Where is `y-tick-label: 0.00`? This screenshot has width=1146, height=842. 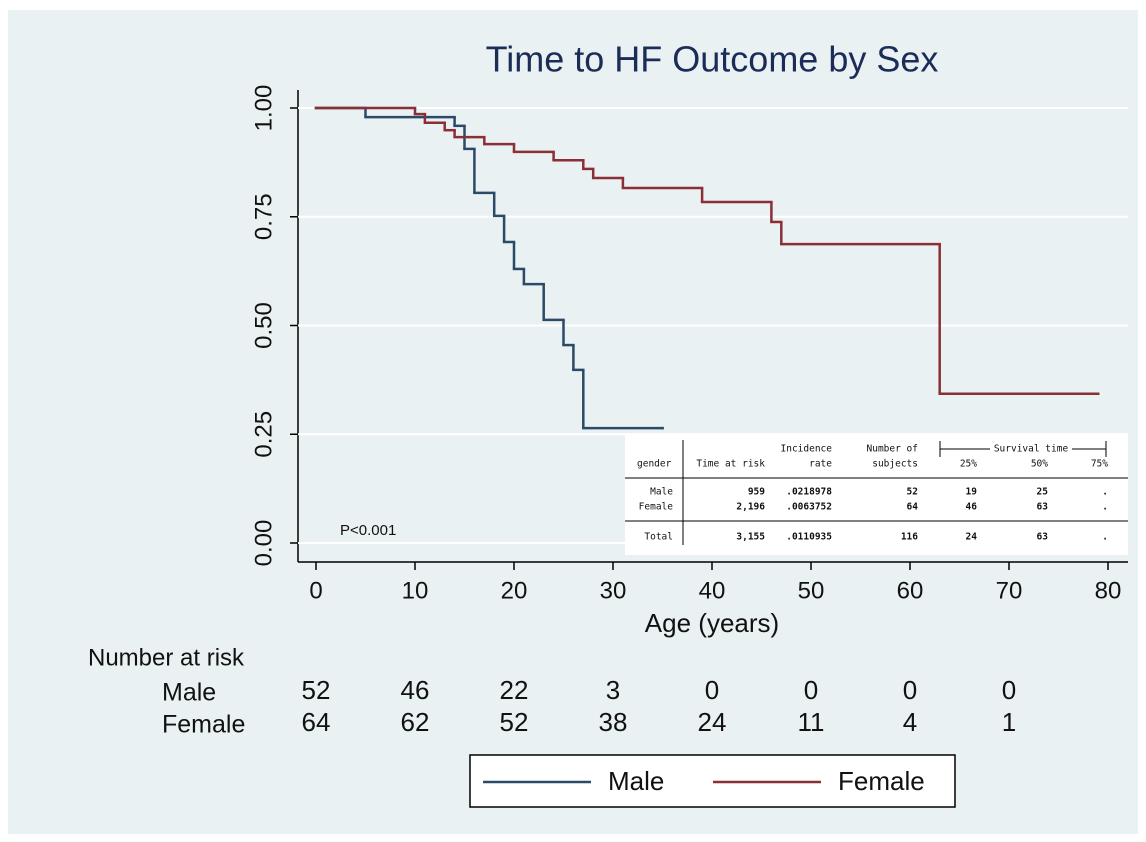
y-tick-label: 0.00 is located at coordinates (263, 543).